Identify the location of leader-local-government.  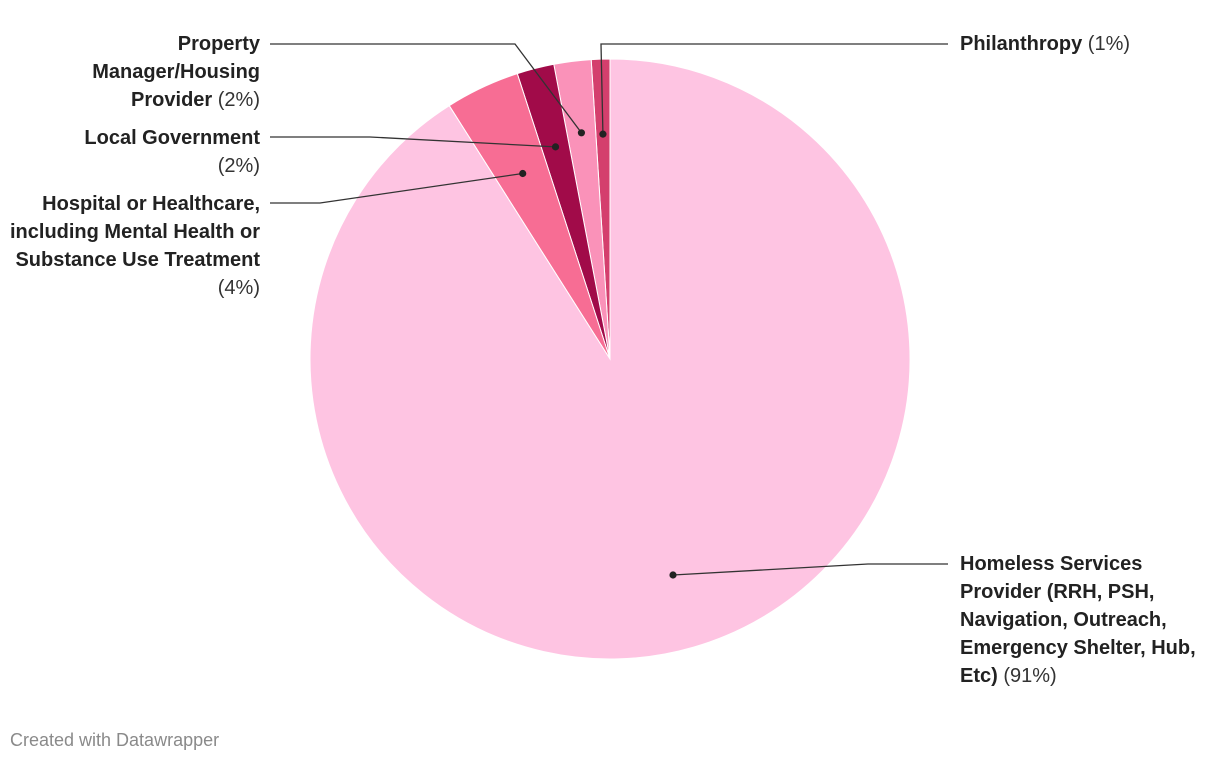
(413, 142).